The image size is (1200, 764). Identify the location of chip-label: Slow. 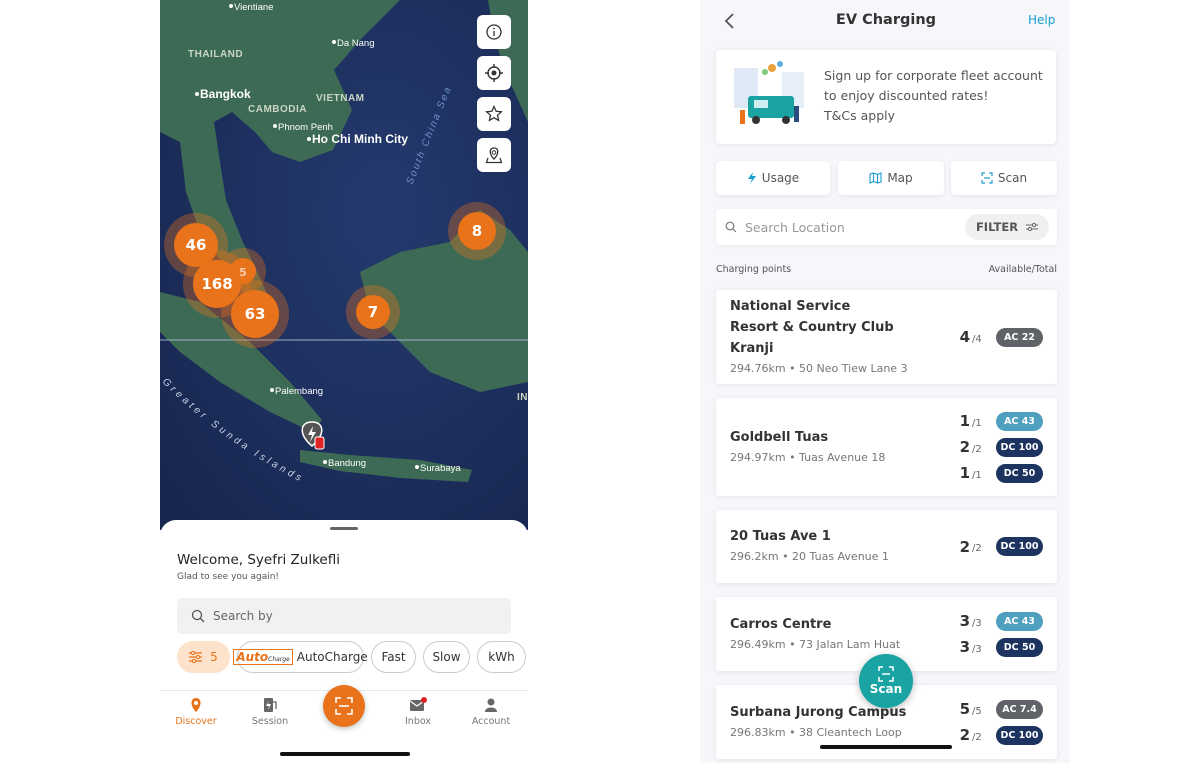
(446, 657).